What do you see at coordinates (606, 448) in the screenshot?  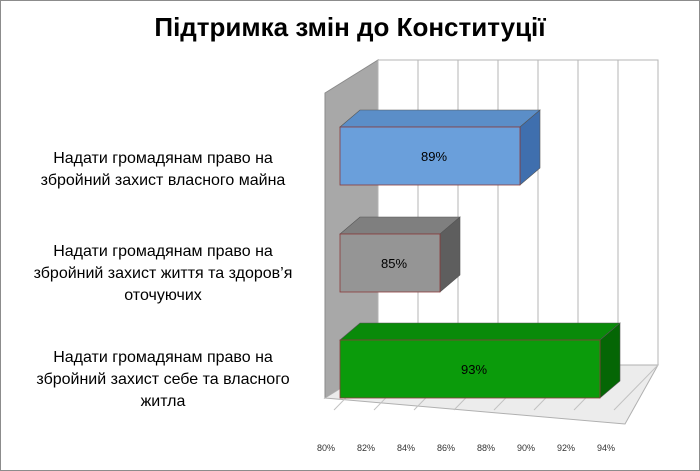 I see `x-tick-label: 94%` at bounding box center [606, 448].